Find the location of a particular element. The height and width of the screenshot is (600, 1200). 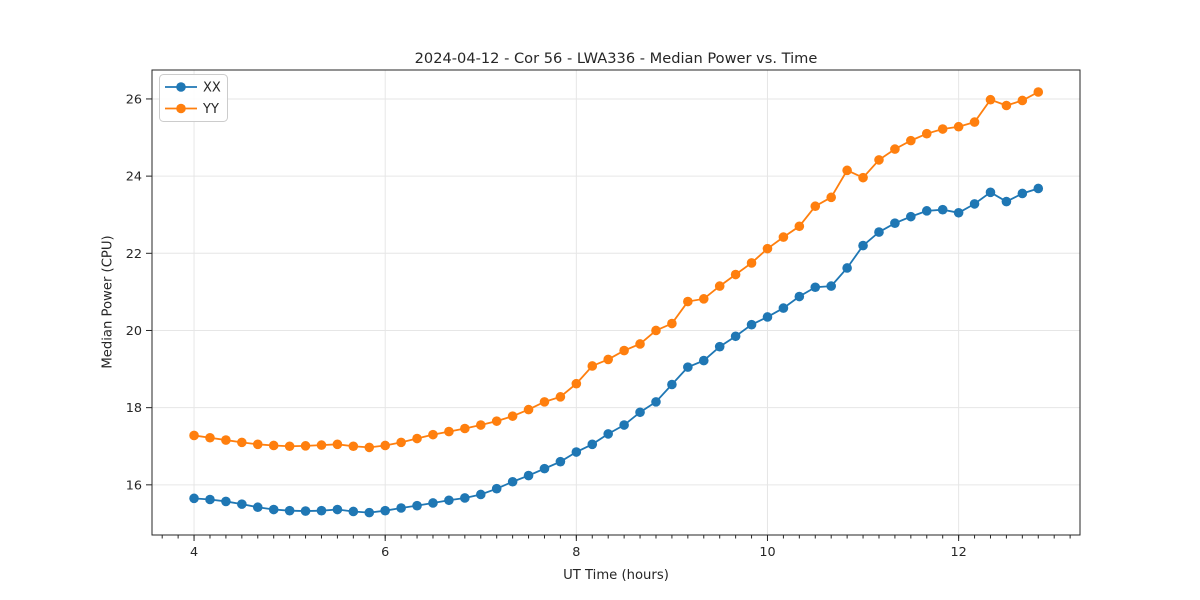

x-tick-label: 6 is located at coordinates (385, 552).